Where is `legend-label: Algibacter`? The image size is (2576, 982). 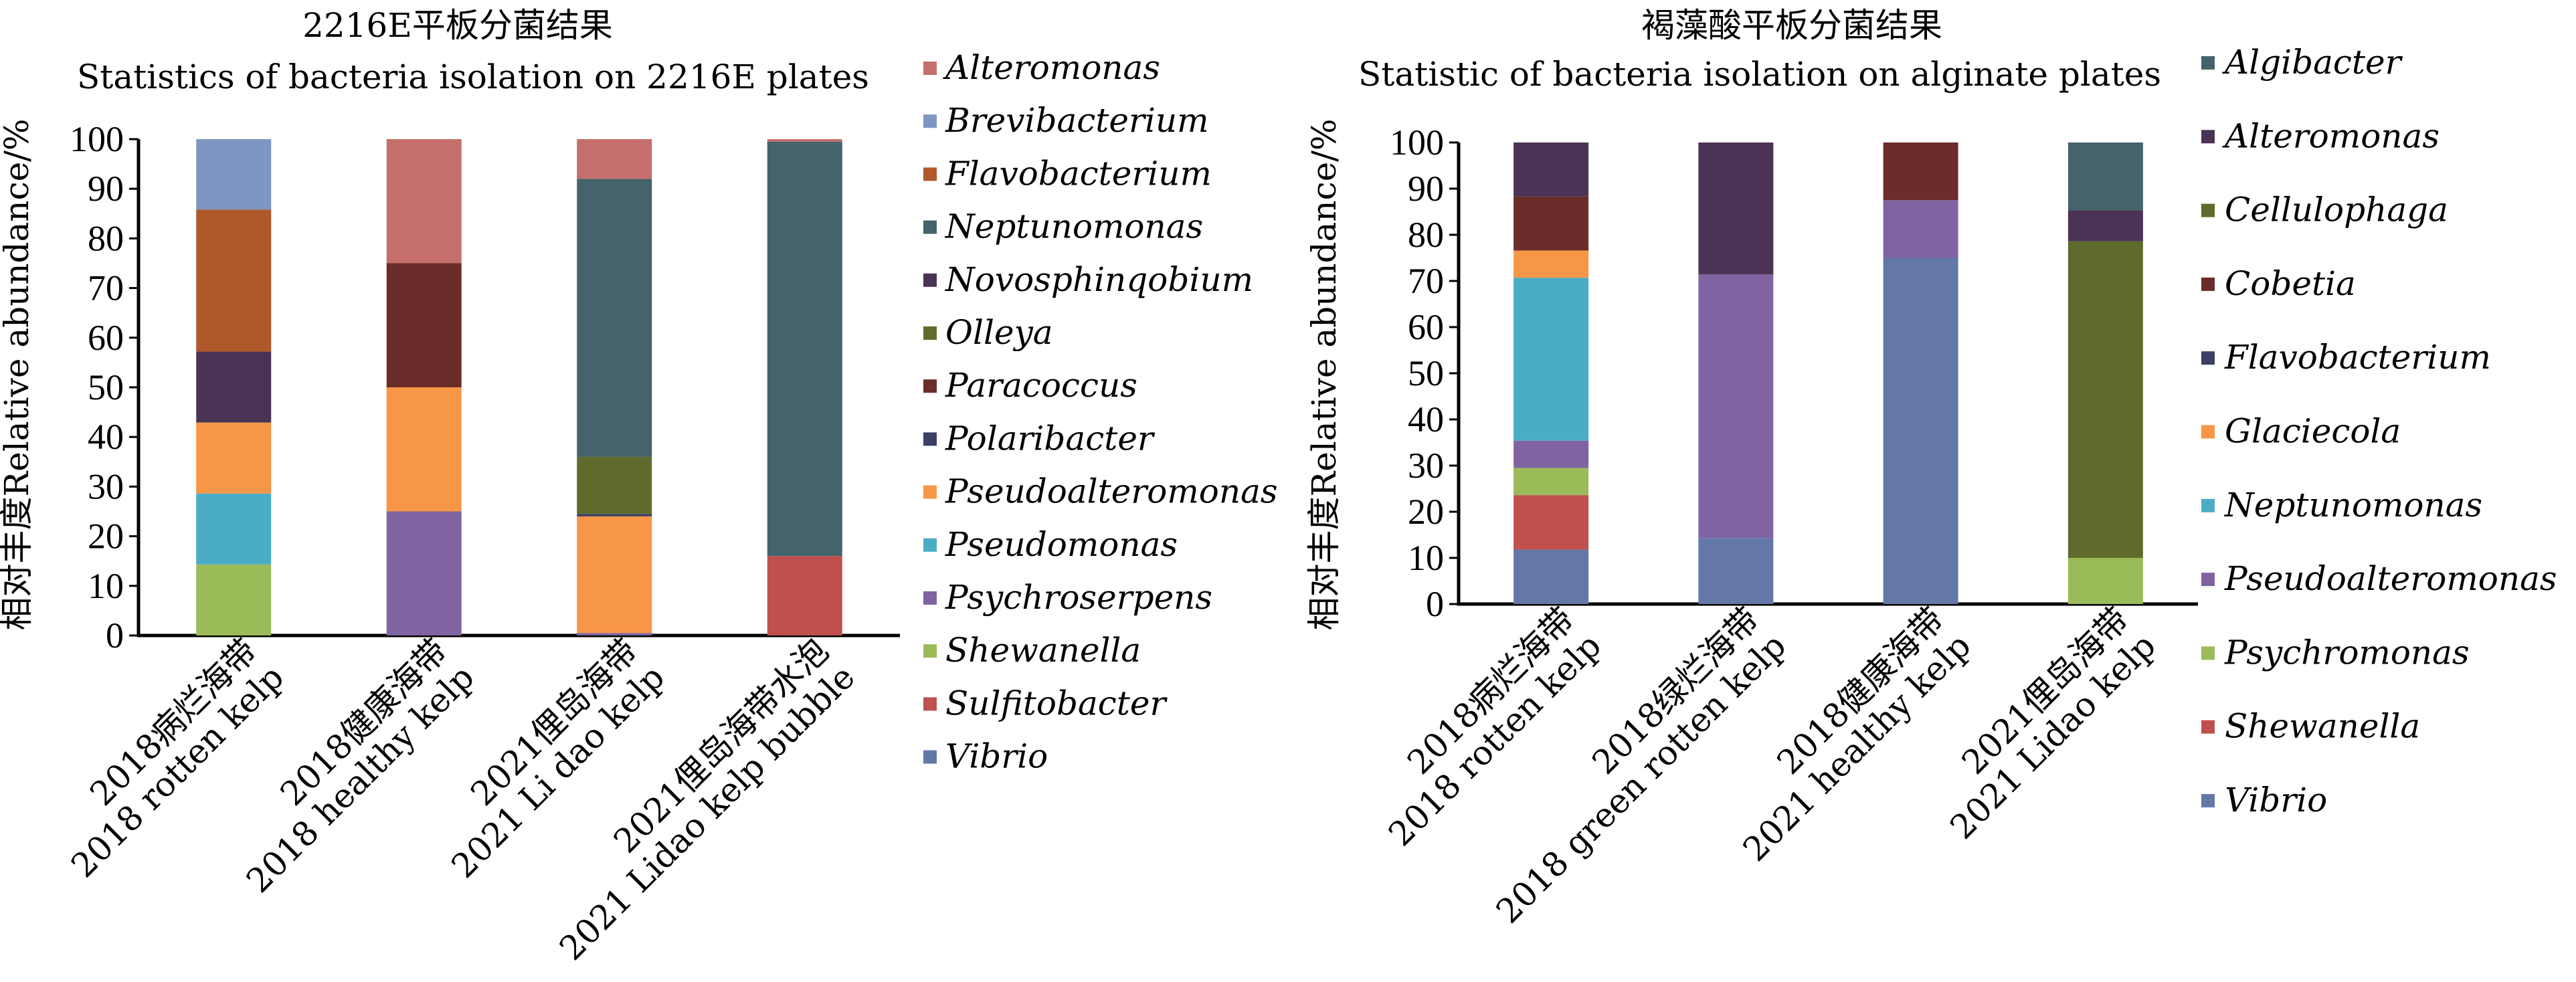 legend-label: Algibacter is located at coordinates (2312, 63).